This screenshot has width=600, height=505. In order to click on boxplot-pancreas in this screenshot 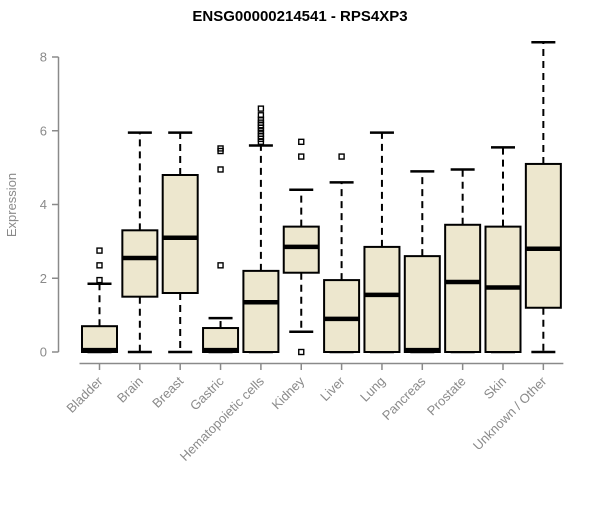, I will do `click(422, 262)`.